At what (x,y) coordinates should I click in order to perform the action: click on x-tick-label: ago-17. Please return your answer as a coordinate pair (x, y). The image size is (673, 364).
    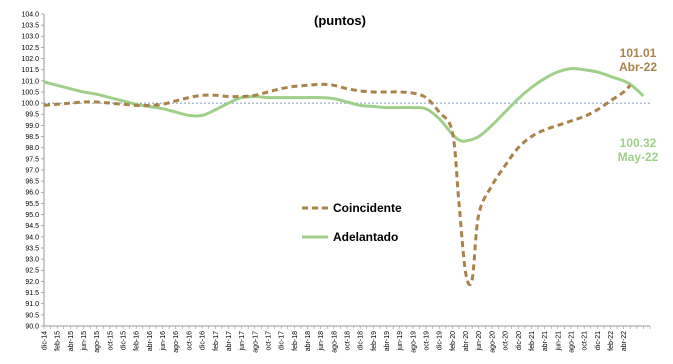
    Looking at the image, I should click on (255, 342).